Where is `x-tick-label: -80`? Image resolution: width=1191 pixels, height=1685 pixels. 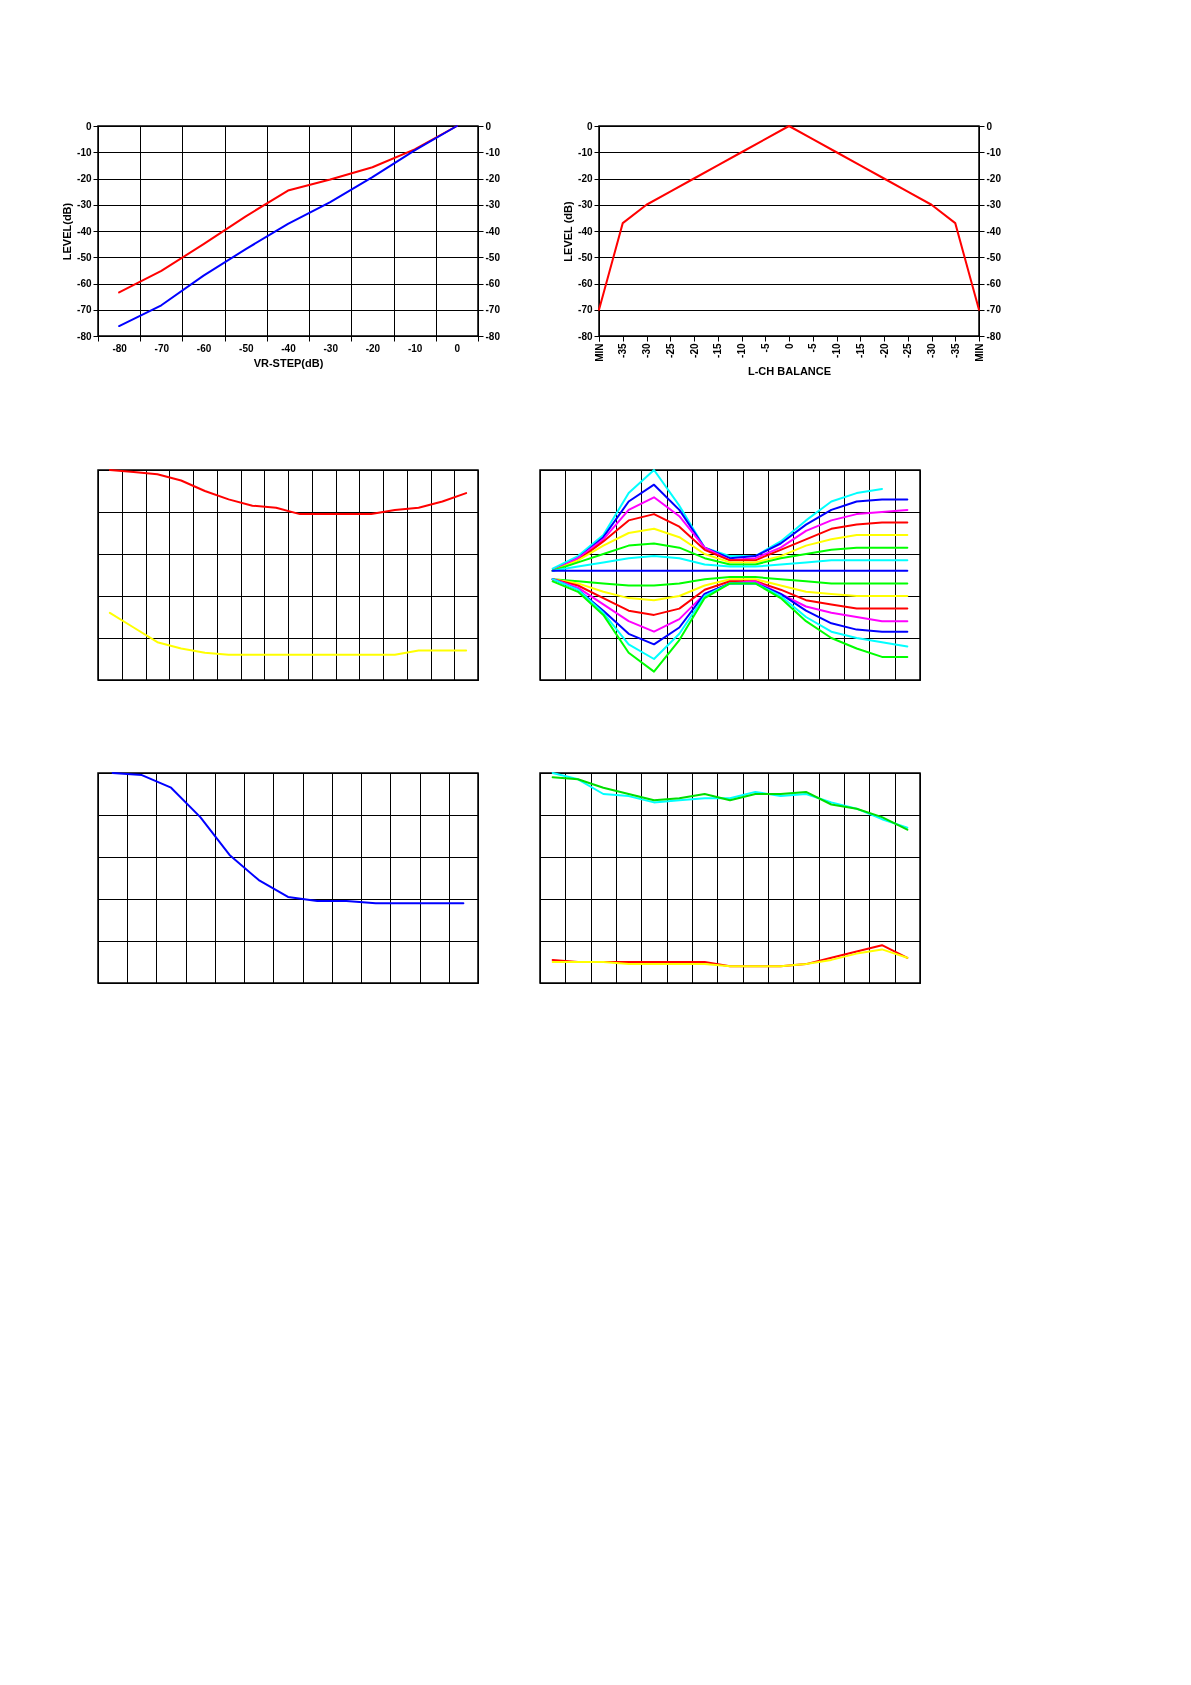 x-tick-label: -80 is located at coordinates (120, 348).